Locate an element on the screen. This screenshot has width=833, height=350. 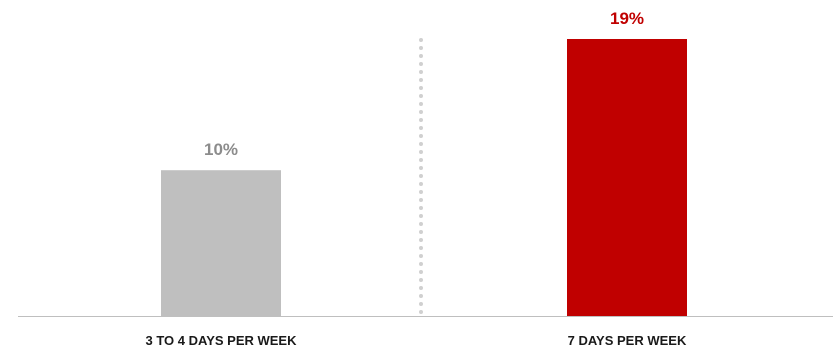
bar-value-label-1: 10% is located at coordinates (221, 149).